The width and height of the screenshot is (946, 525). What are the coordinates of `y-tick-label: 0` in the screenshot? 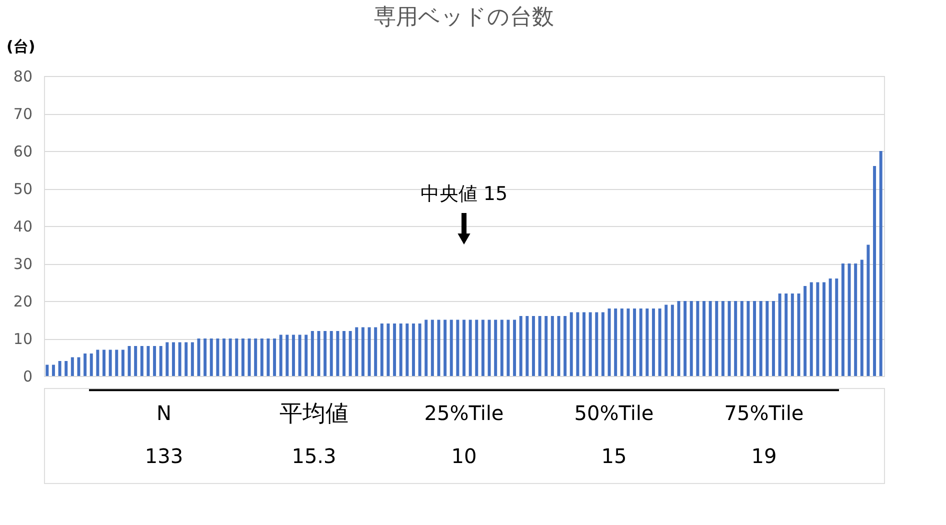 It's located at (27, 377).